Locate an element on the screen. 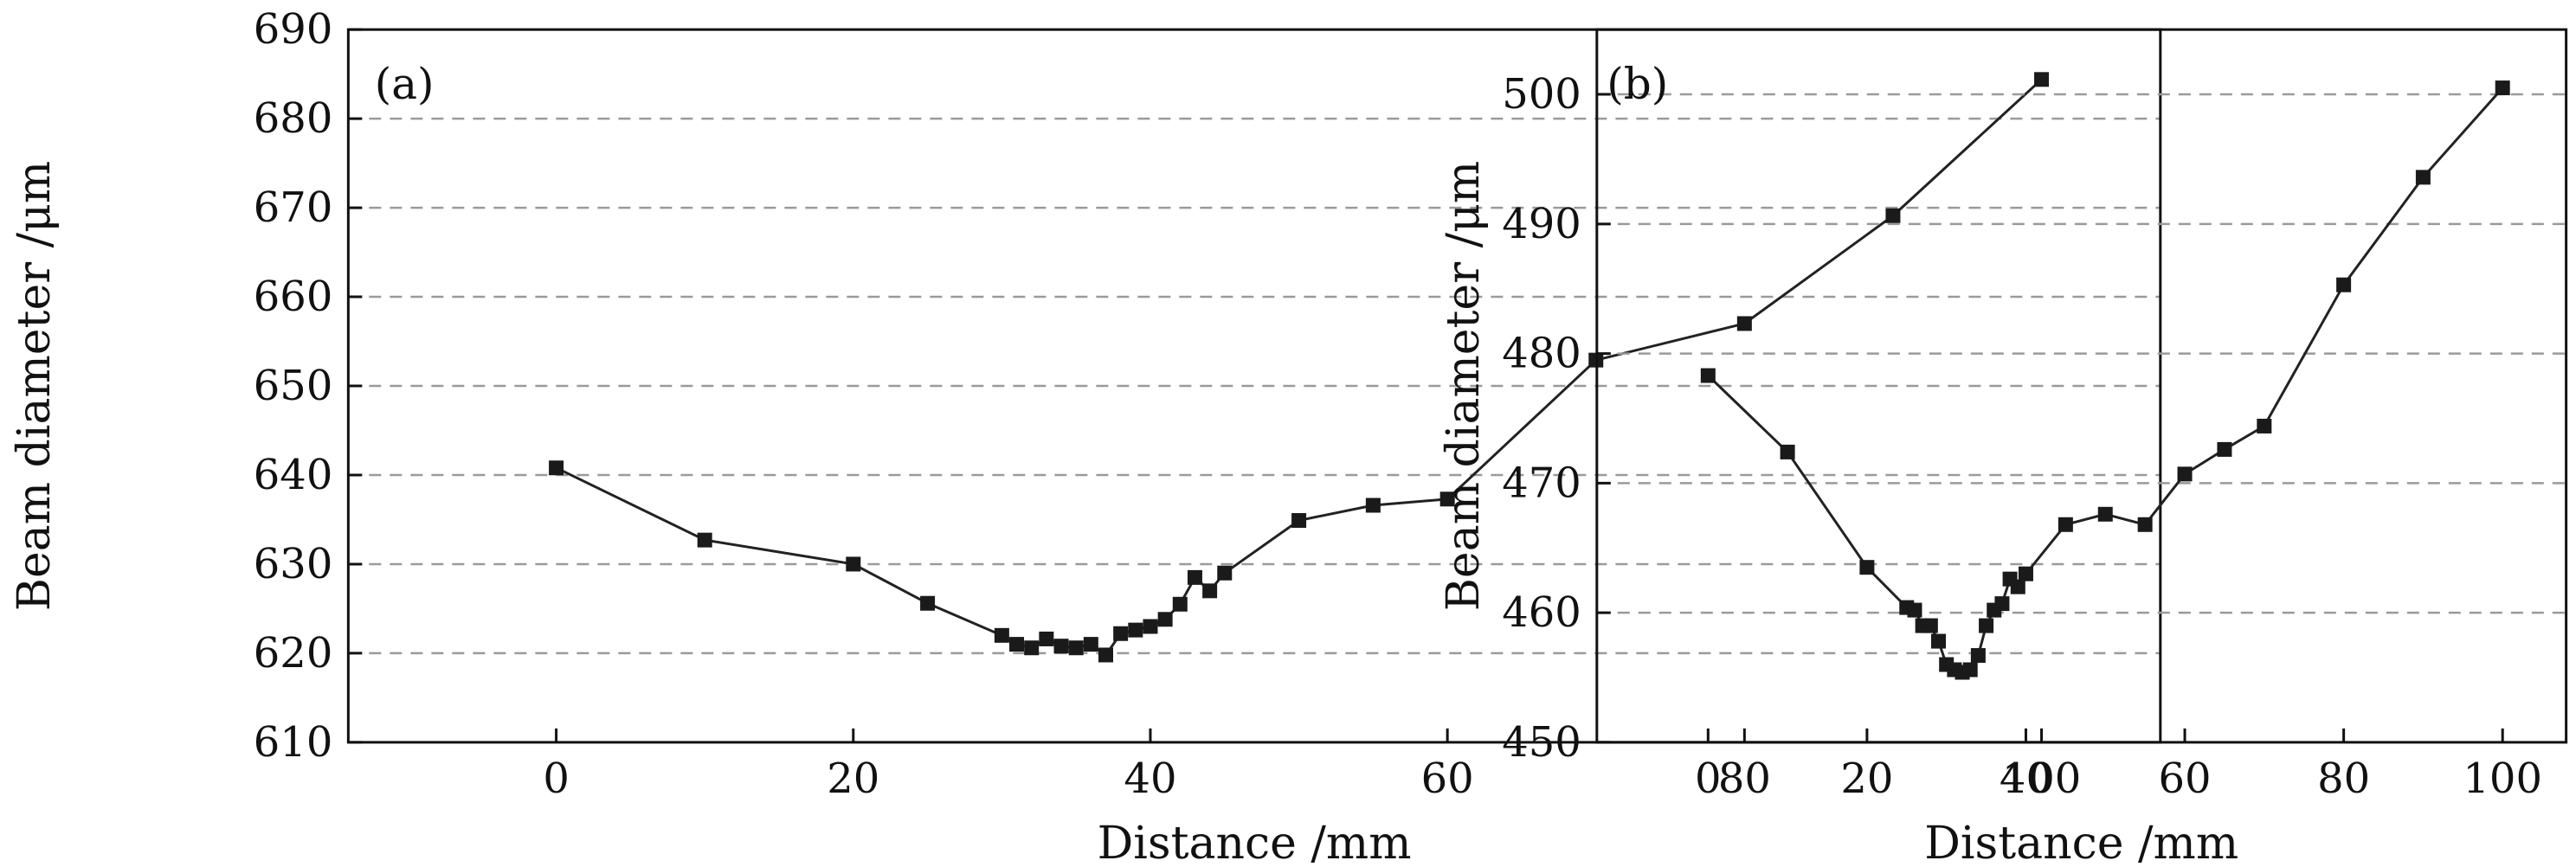 The height and width of the screenshot is (867, 2576). y-tick-label: 660 is located at coordinates (293, 297).